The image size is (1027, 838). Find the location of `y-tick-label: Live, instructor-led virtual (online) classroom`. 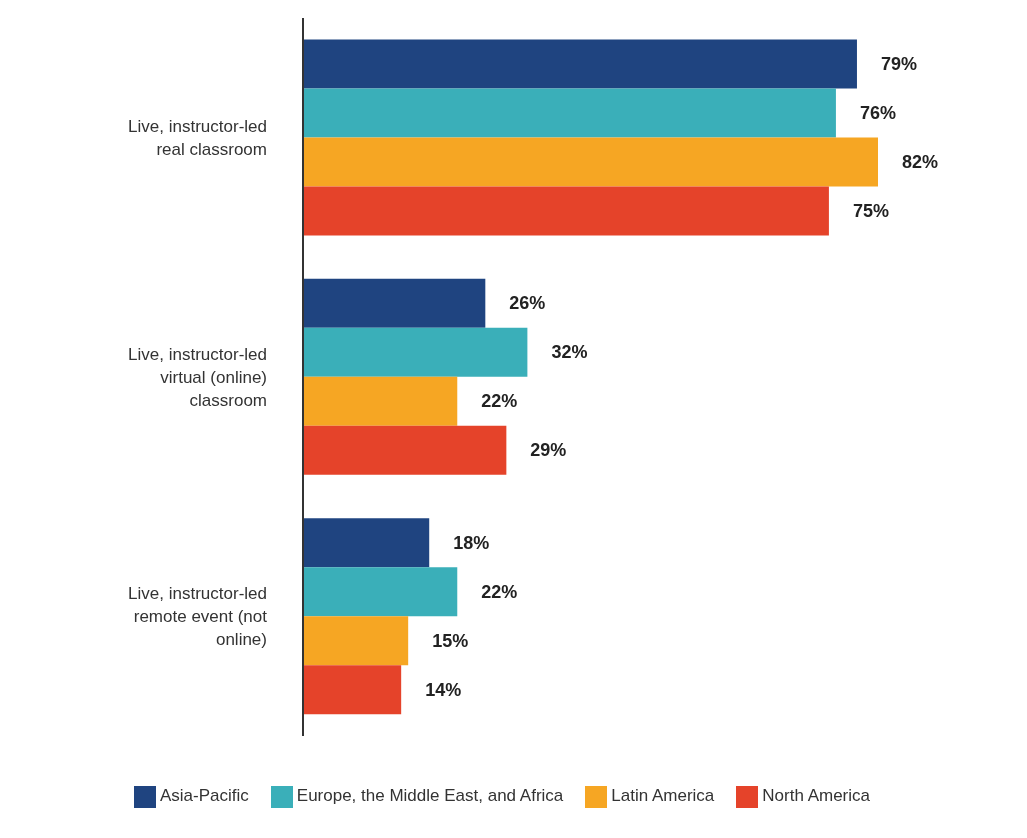

y-tick-label: Live, instructor-led virtual (online) classroom is located at coordinates (197, 377).